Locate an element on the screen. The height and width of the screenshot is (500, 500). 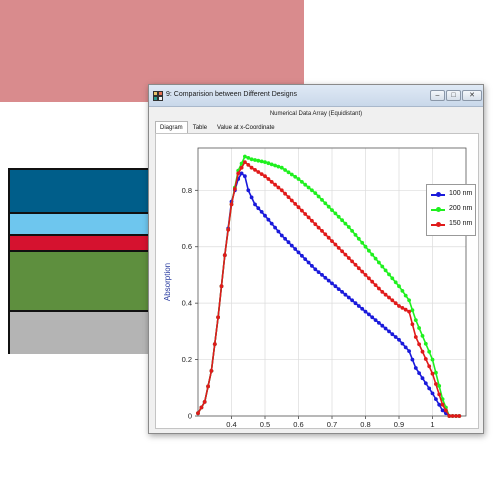
legend-marker-150nm is located at coordinates (438, 224).